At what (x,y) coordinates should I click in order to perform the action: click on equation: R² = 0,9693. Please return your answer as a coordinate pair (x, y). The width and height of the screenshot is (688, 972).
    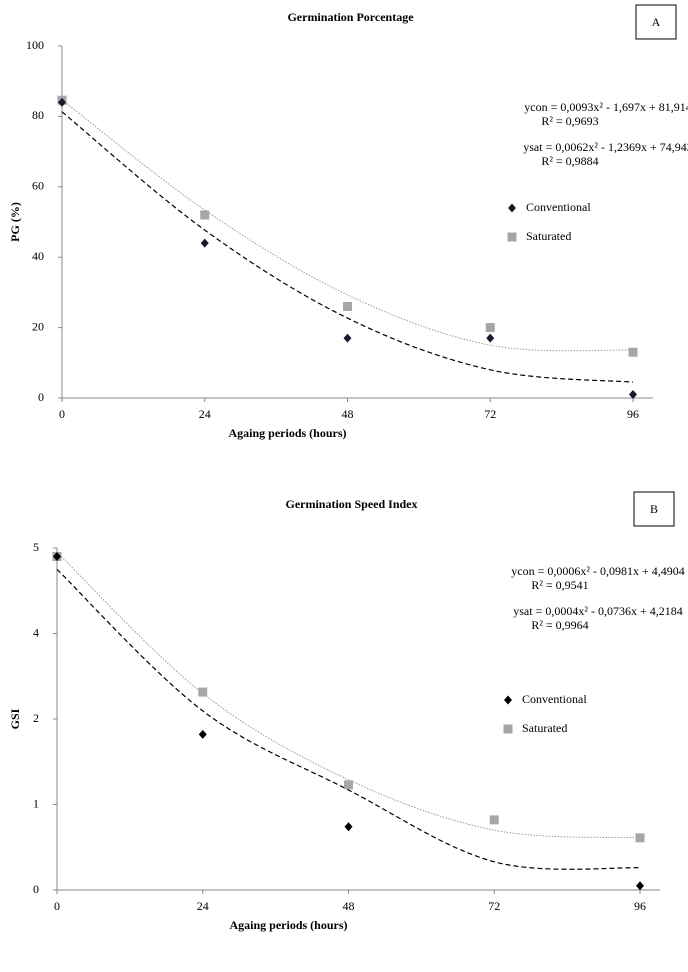
    Looking at the image, I should click on (569, 121).